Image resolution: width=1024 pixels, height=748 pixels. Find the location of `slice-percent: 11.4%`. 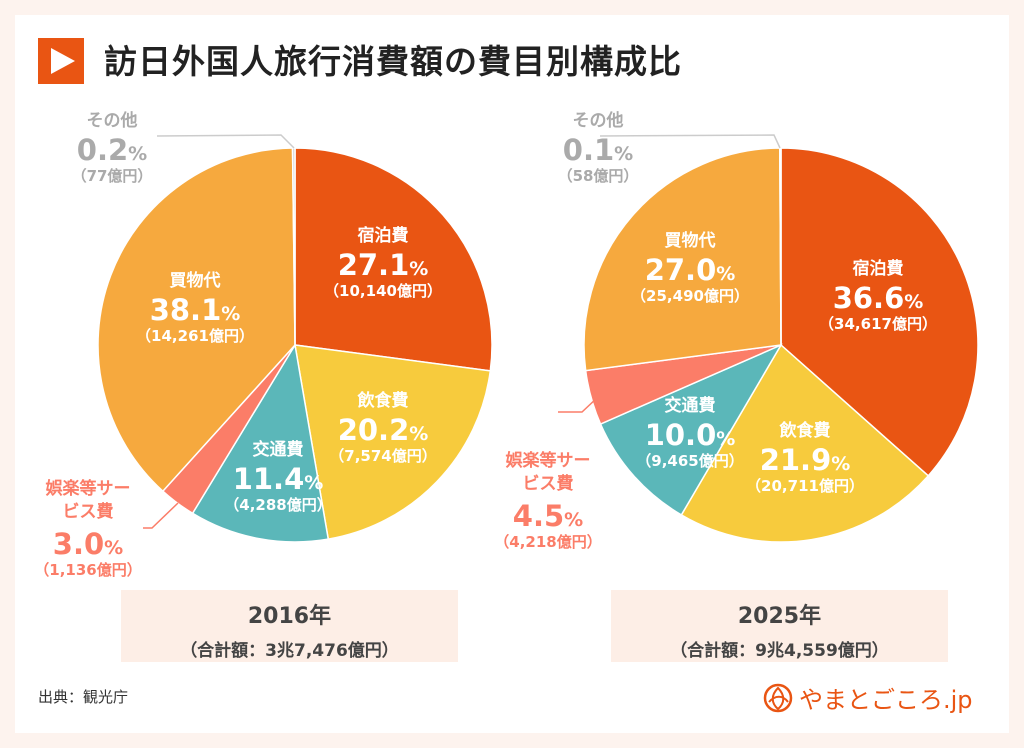

slice-percent: 11.4% is located at coordinates (278, 479).